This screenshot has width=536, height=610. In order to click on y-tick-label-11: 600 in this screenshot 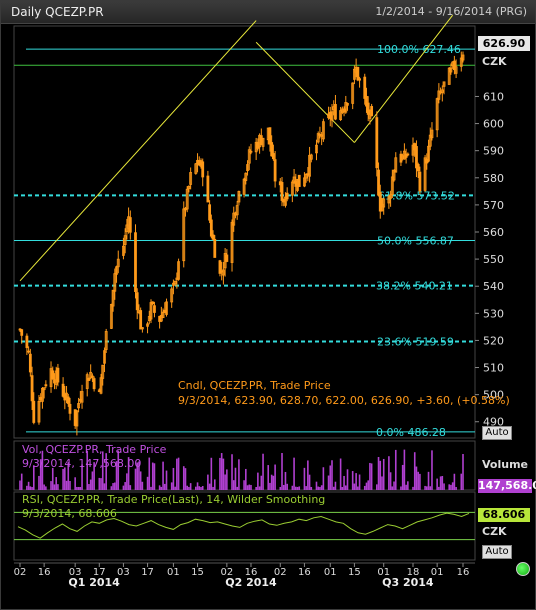, I will do `click(493, 124)`.